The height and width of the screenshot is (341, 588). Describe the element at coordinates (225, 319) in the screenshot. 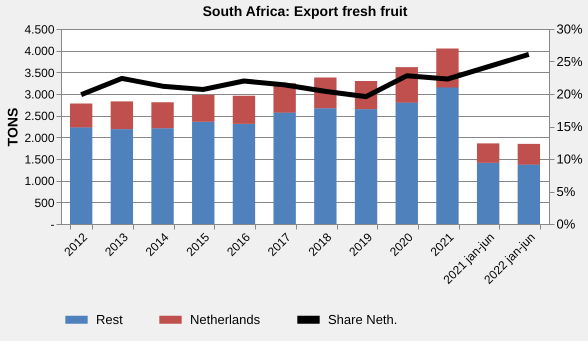

I see `legend-label: Netherlands` at that location.